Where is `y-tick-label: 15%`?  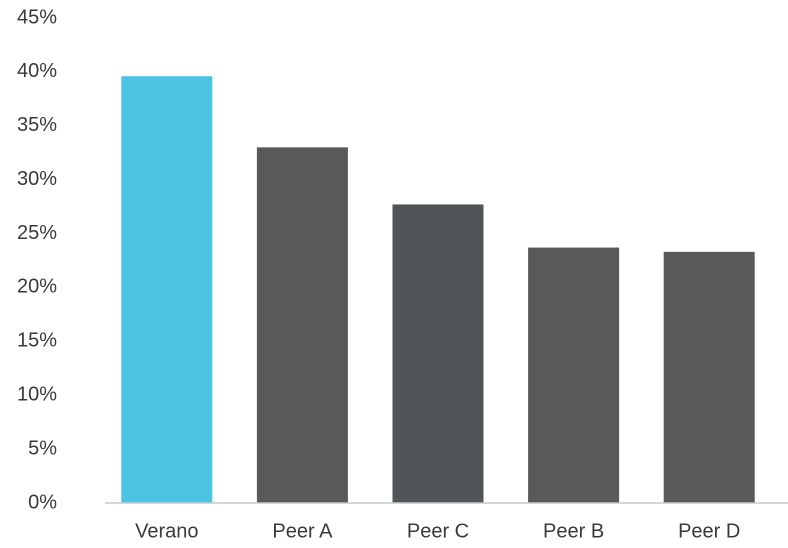 y-tick-label: 15% is located at coordinates (37, 341).